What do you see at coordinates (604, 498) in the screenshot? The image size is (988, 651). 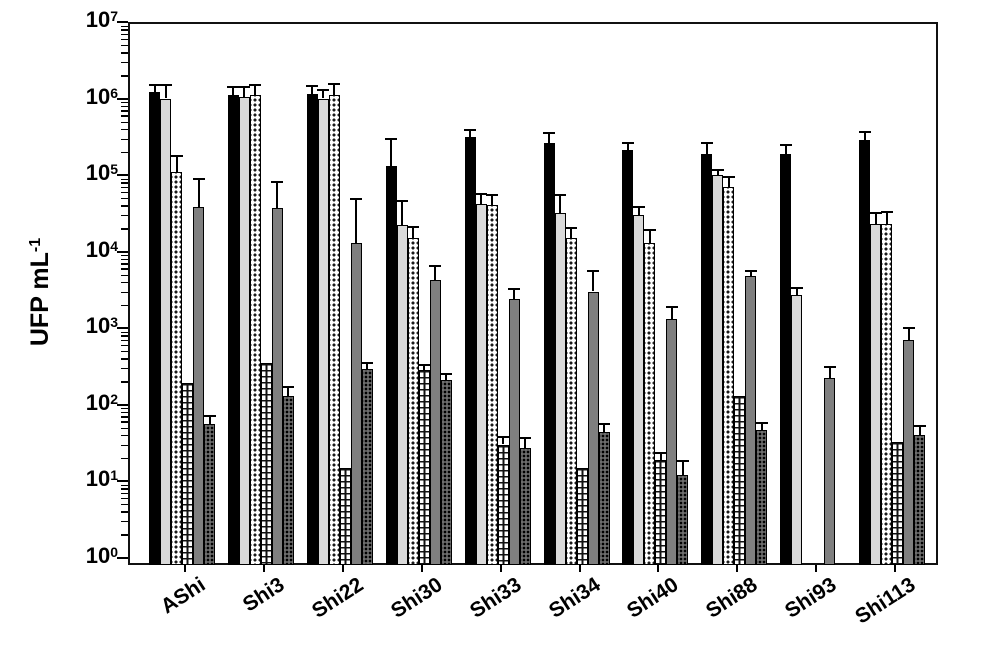 I see `bar-dark-dotted-Shi34` at bounding box center [604, 498].